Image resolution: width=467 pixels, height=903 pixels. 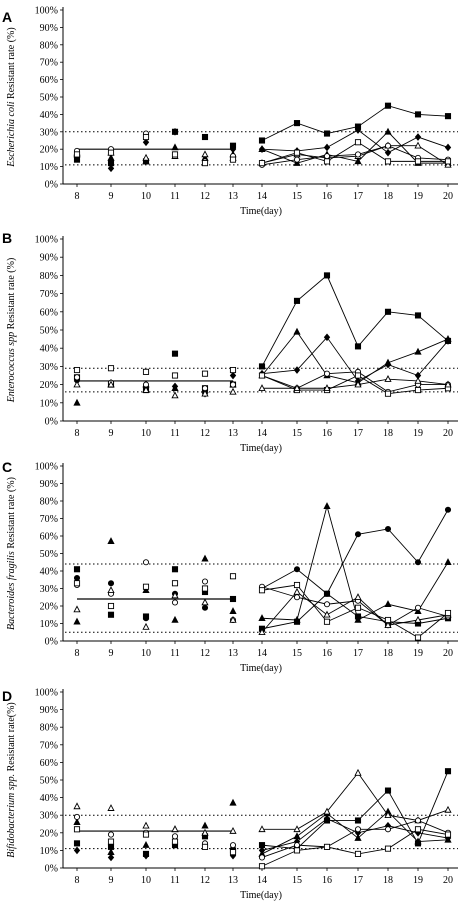 What do you see at coordinates (11, 64) in the screenshot?
I see `y-axis-title-text: Resistant rate (%)` at bounding box center [11, 64].